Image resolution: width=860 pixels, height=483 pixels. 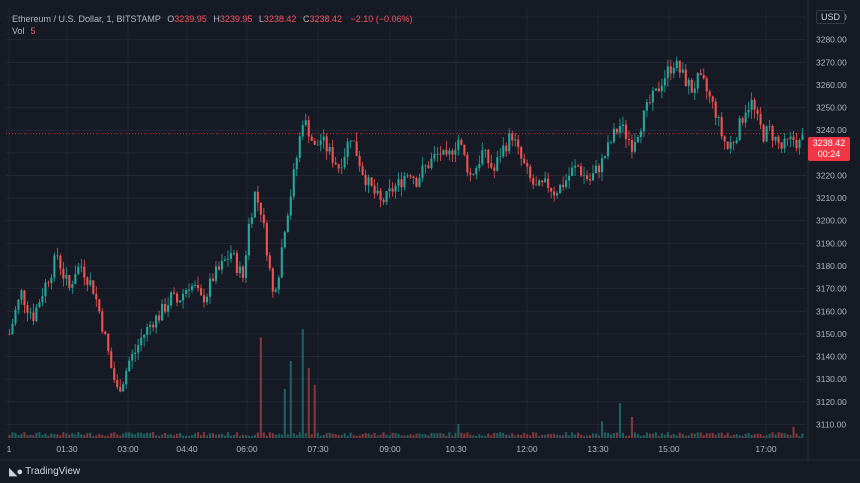 What do you see at coordinates (831, 17) in the screenshot?
I see `currency-selector: USD` at bounding box center [831, 17].